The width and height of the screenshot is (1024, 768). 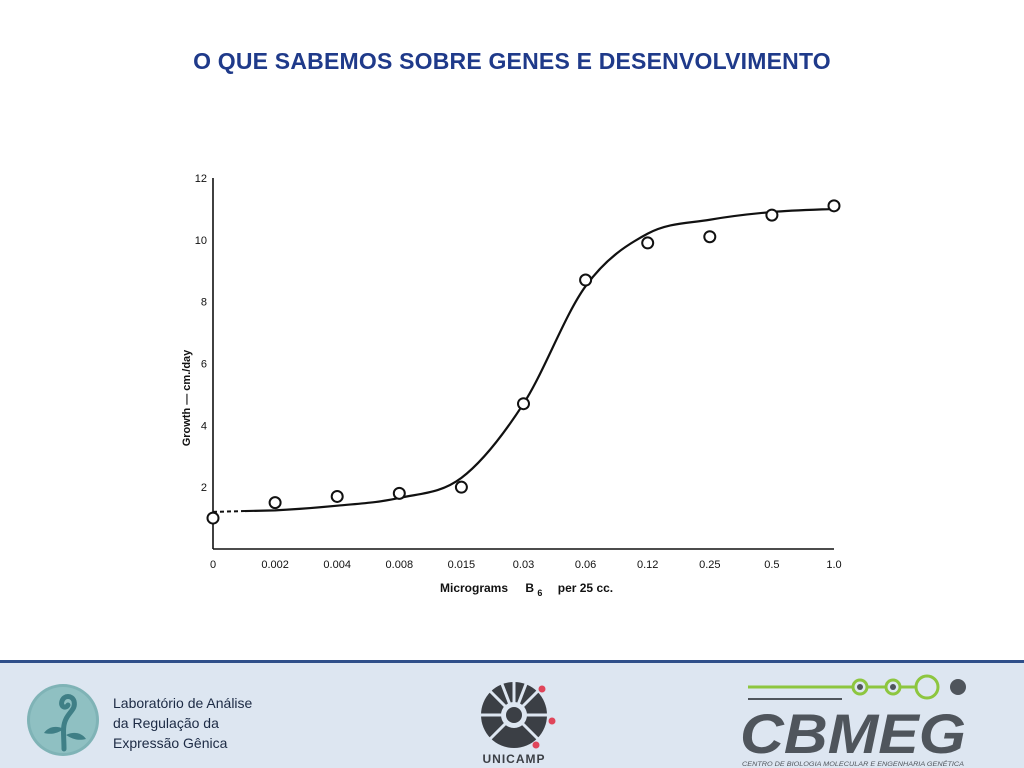 What do you see at coordinates (523, 565) in the screenshot?
I see `x-tick-label: 0.03` at bounding box center [523, 565].